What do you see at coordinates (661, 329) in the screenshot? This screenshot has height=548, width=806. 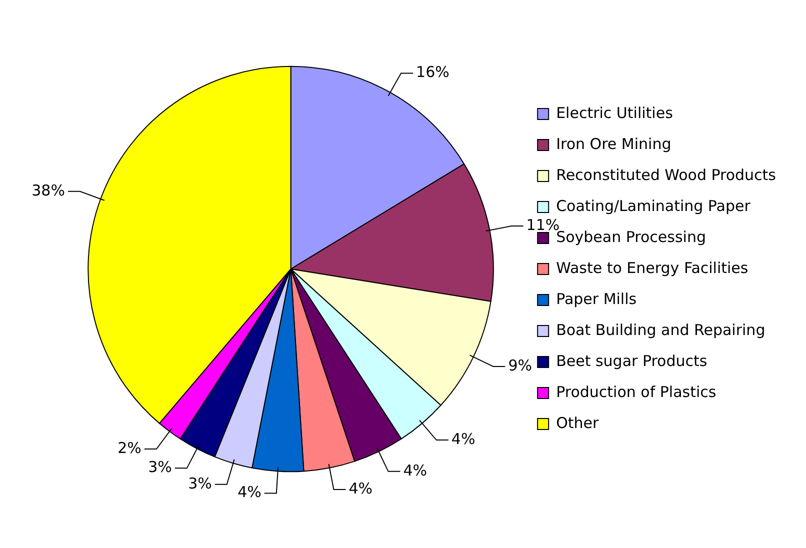 I see `legend-label: Boat Building and Repairing` at bounding box center [661, 329].